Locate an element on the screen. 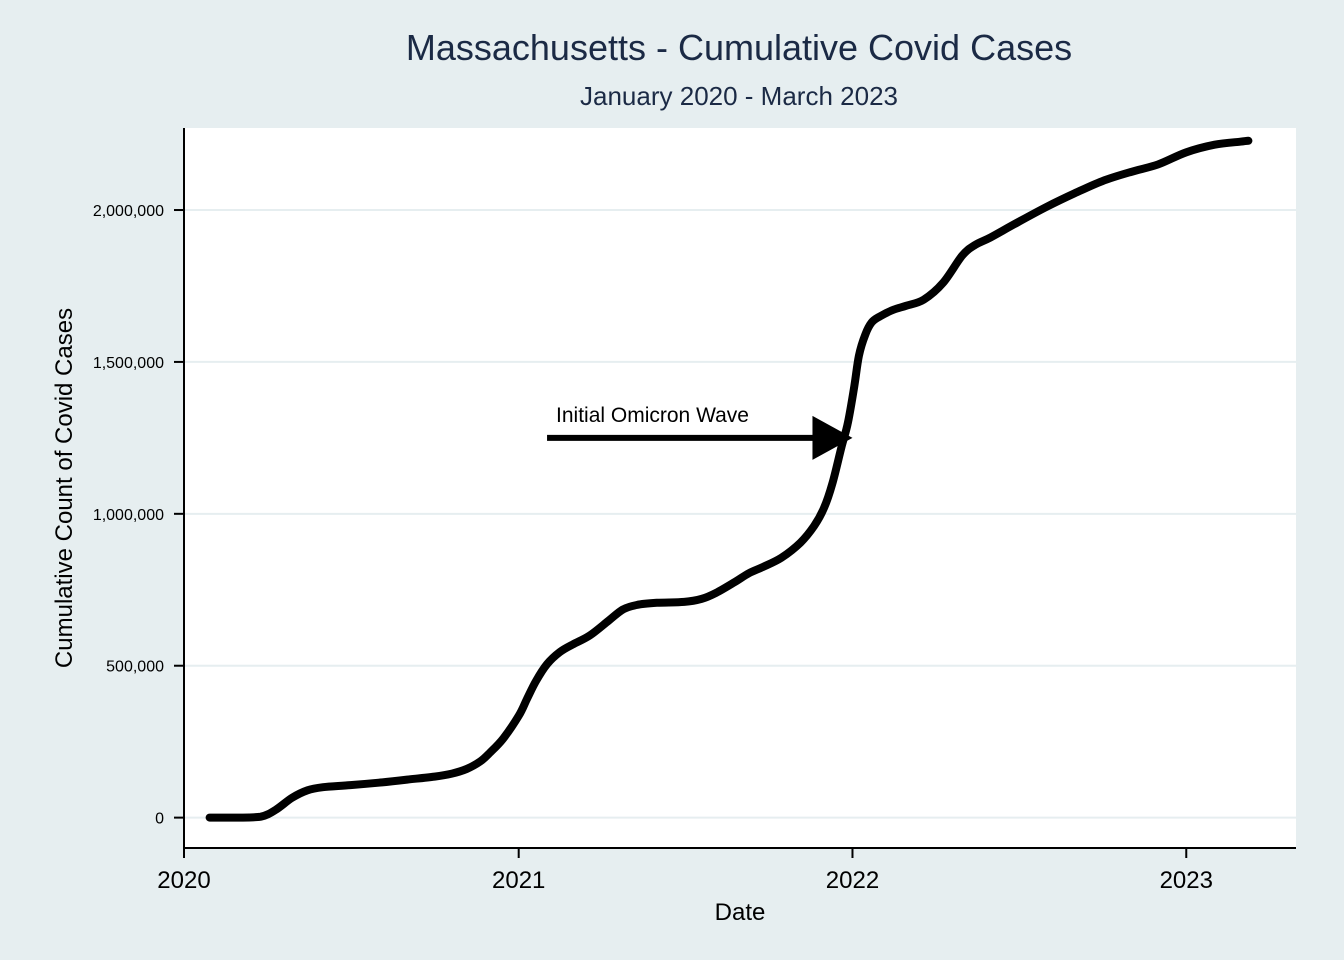 The image size is (1344, 960). x-ticks: 2020 2021 2022 2023 is located at coordinates (685, 871).